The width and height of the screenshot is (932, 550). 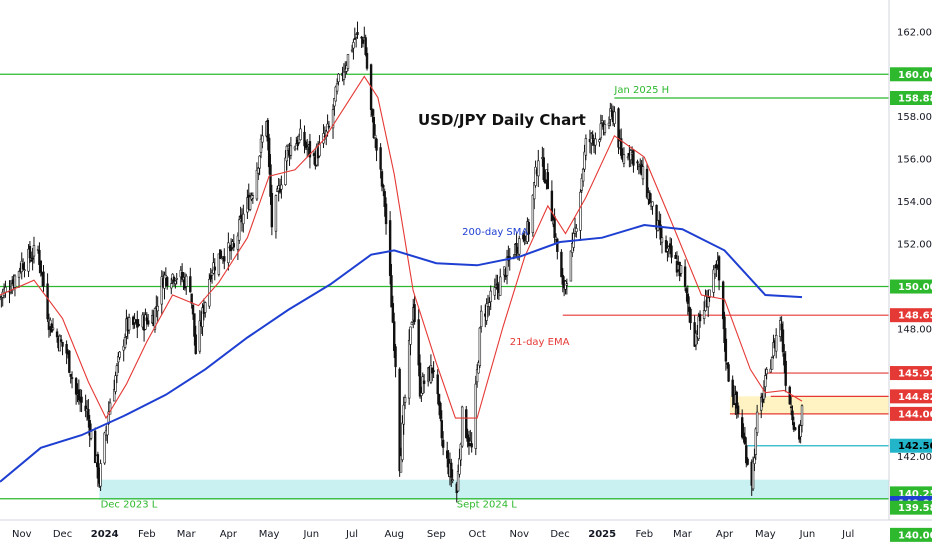 I want to click on chart-title: USD/JPY Daily Chart, so click(x=502, y=120).